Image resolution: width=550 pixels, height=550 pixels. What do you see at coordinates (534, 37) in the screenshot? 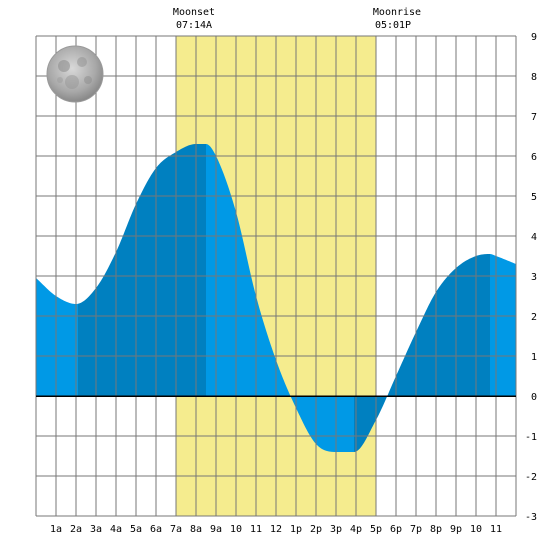
I see `y-tick-label: 9` at bounding box center [534, 37].